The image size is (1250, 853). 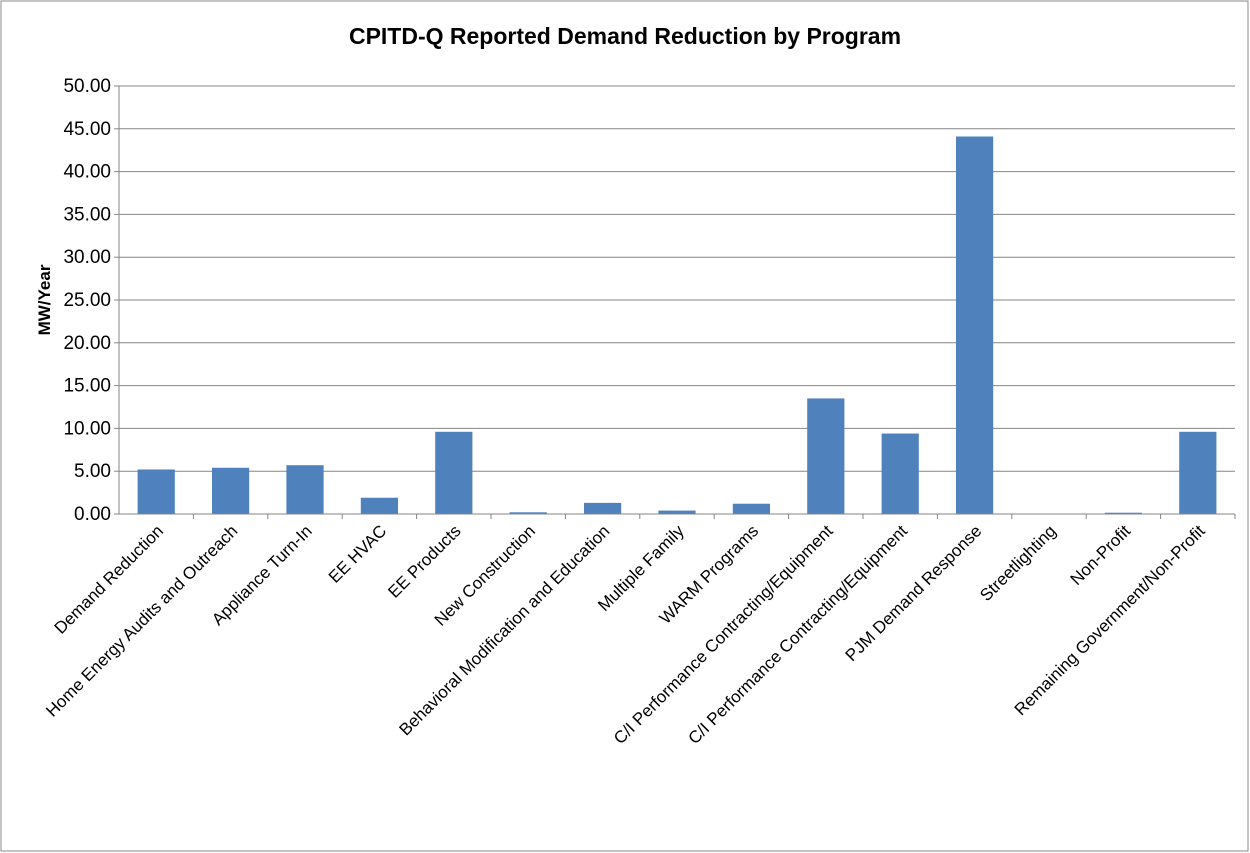 What do you see at coordinates (92, 514) in the screenshot?
I see `y-tick-label: 0.00` at bounding box center [92, 514].